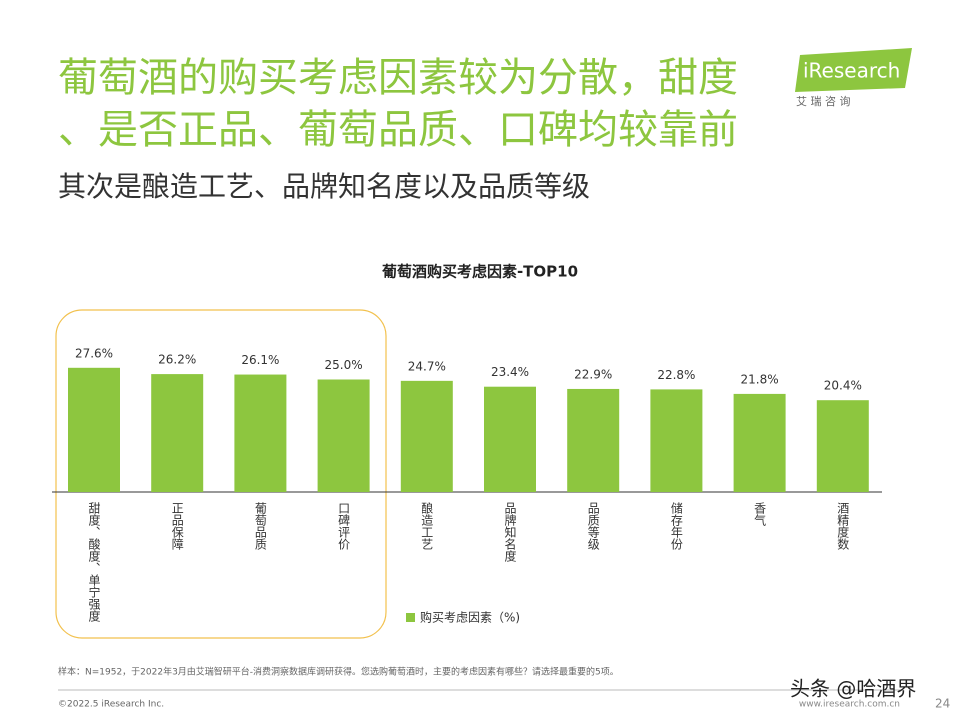  What do you see at coordinates (177, 360) in the screenshot?
I see `value-label: 26.2%` at bounding box center [177, 360].